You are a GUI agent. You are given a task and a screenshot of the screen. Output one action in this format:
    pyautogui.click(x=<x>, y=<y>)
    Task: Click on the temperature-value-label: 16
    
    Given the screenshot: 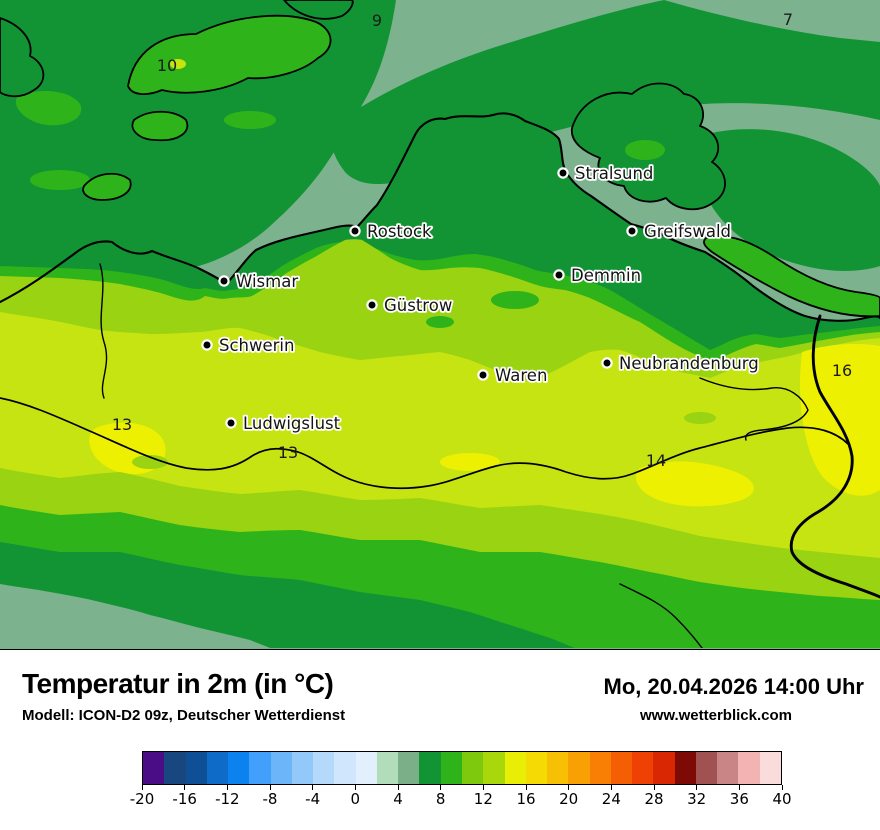 What is the action you would take?
    pyautogui.click(x=842, y=370)
    